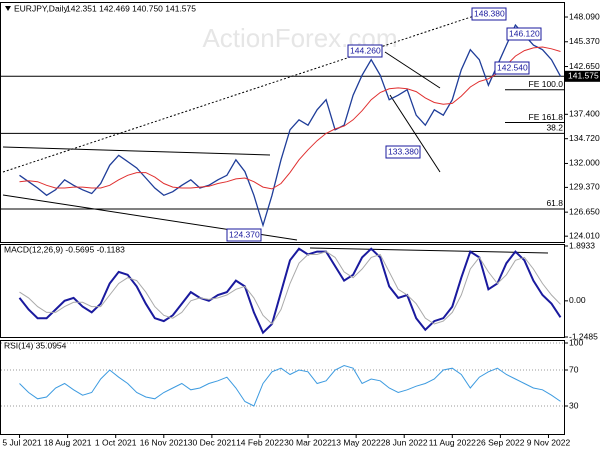 The height and width of the screenshot is (450, 600). Describe the element at coordinates (68, 442) in the screenshot. I see `x-tick-label: 18 Aug 2021` at that location.